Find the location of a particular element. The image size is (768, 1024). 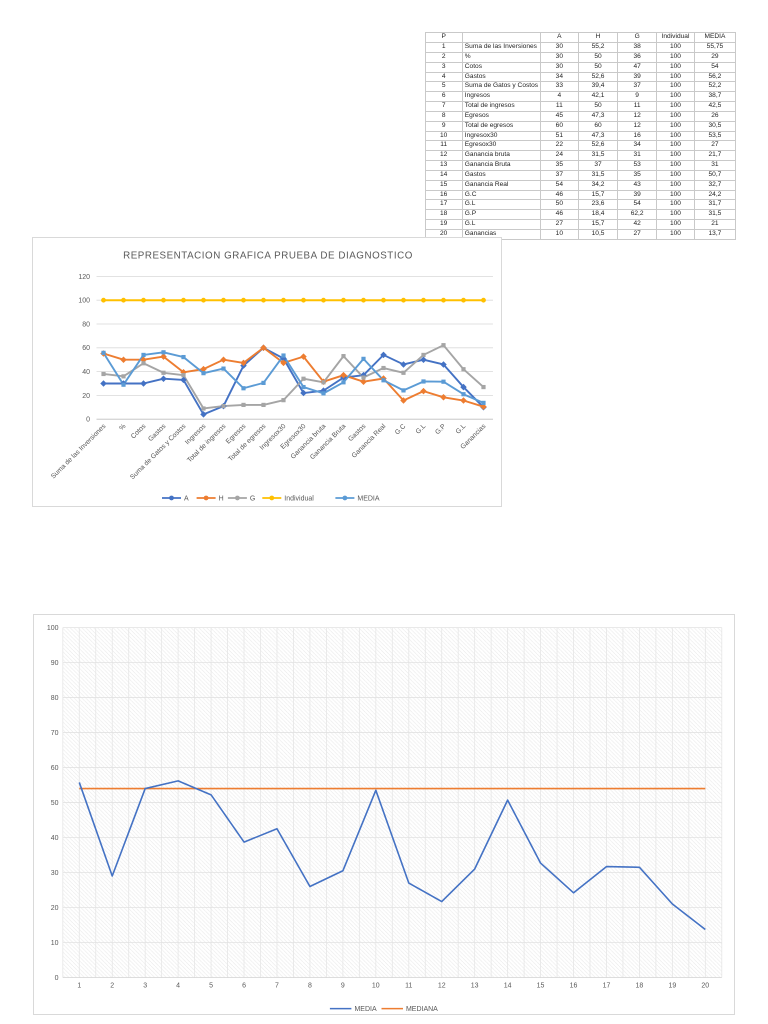

svg-text: H is located at coordinates (221, 498).